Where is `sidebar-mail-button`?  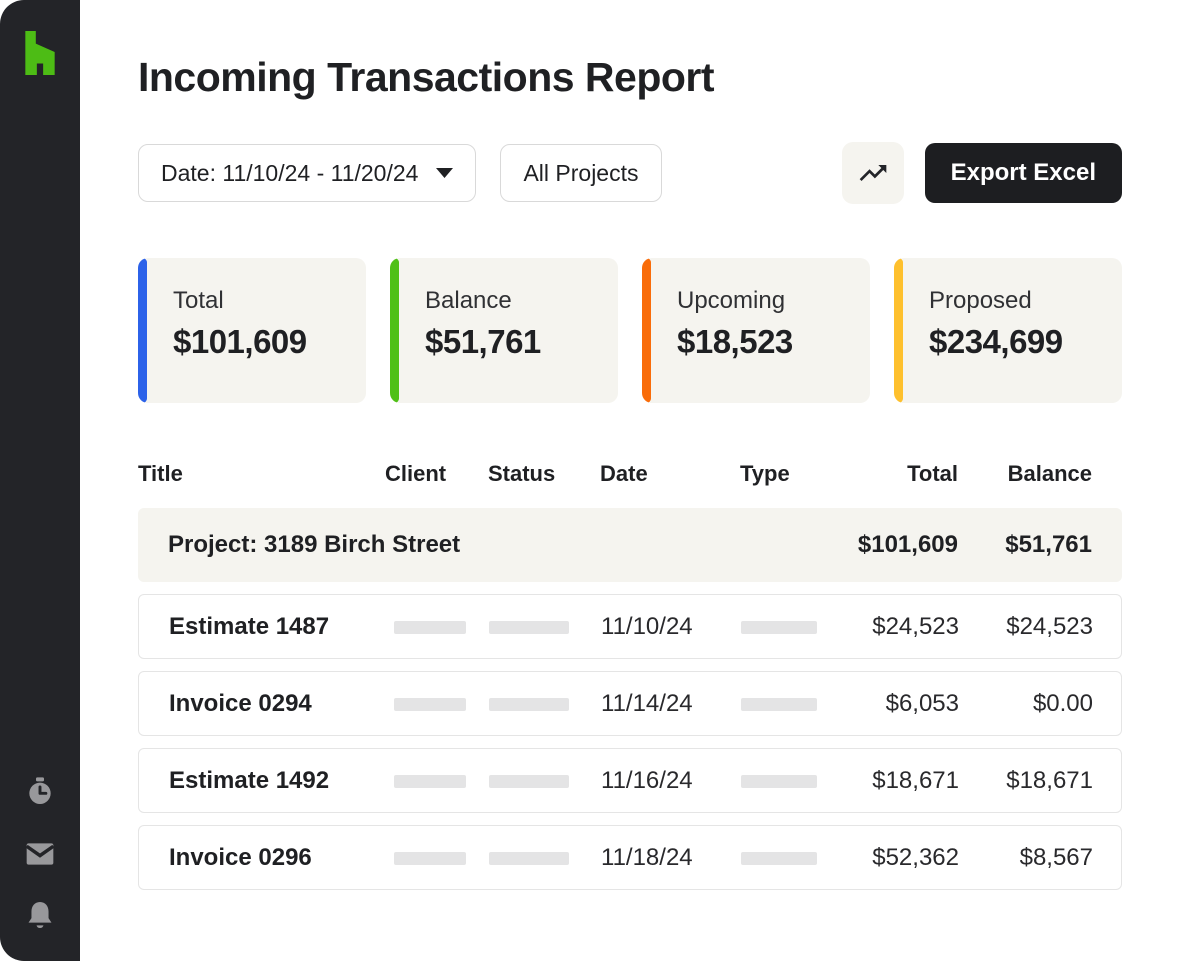 sidebar-mail-button is located at coordinates (40, 854).